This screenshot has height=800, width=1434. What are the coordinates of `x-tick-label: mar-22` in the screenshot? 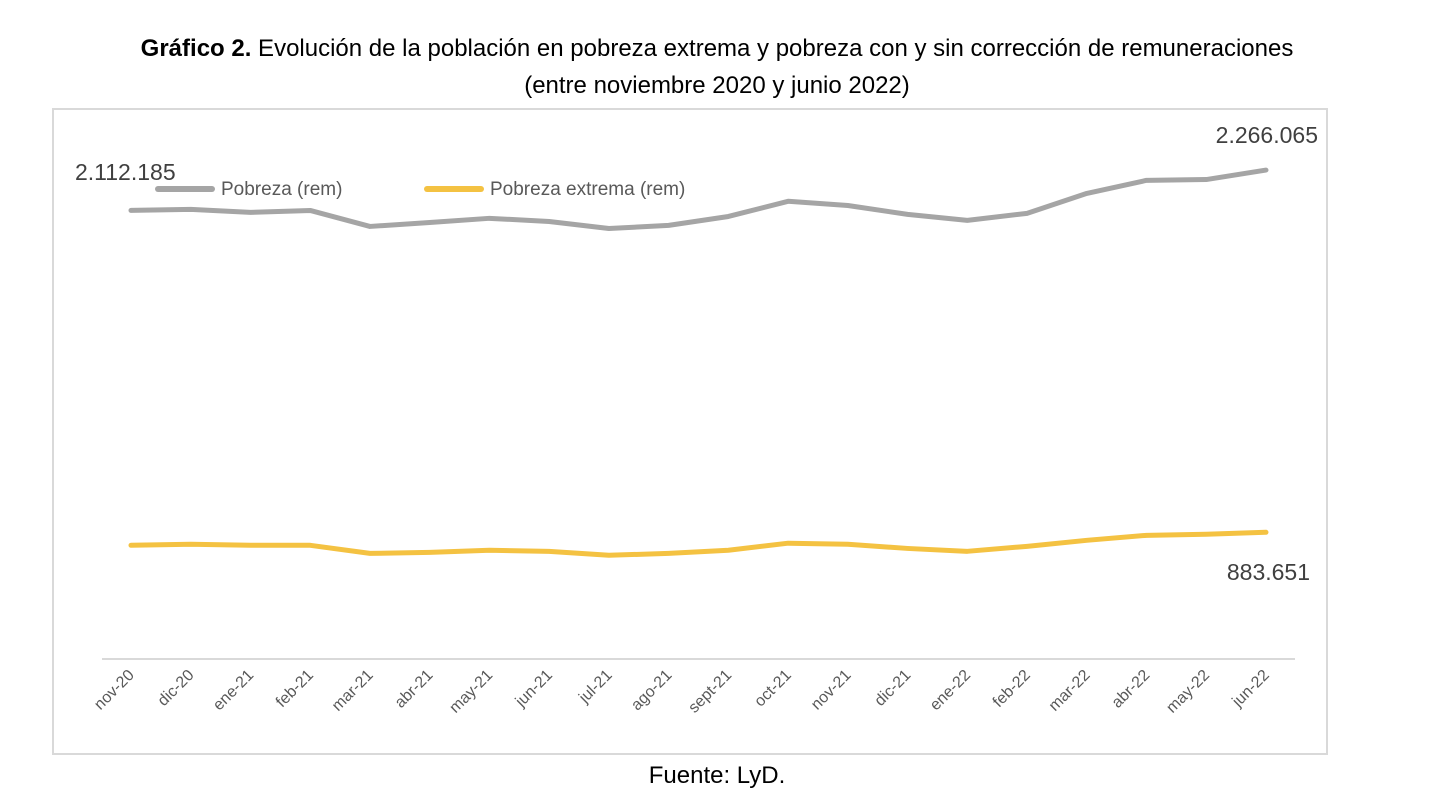 It's located at (1070, 691).